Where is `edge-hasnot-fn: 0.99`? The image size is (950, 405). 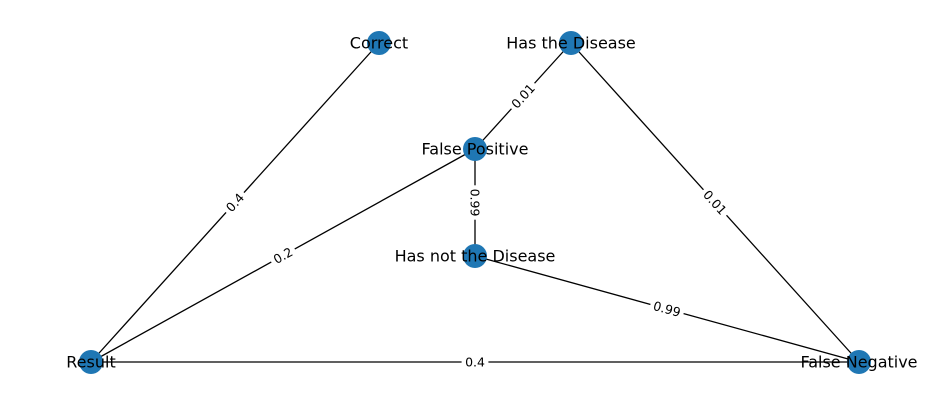 edge-hasnot-fn: 0.99 is located at coordinates (667, 309).